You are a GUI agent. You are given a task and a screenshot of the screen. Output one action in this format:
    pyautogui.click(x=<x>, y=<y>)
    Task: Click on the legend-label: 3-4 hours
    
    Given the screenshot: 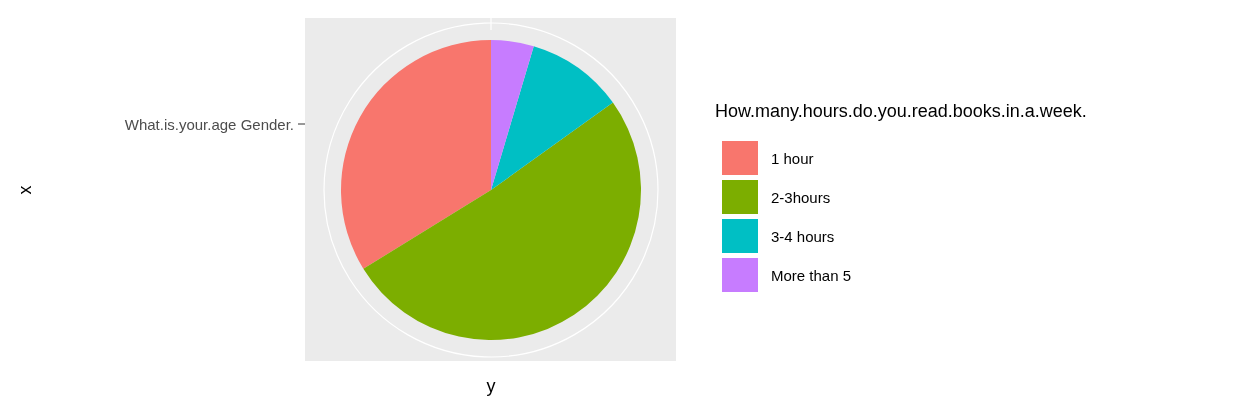 What is the action you would take?
    pyautogui.click(x=803, y=236)
    